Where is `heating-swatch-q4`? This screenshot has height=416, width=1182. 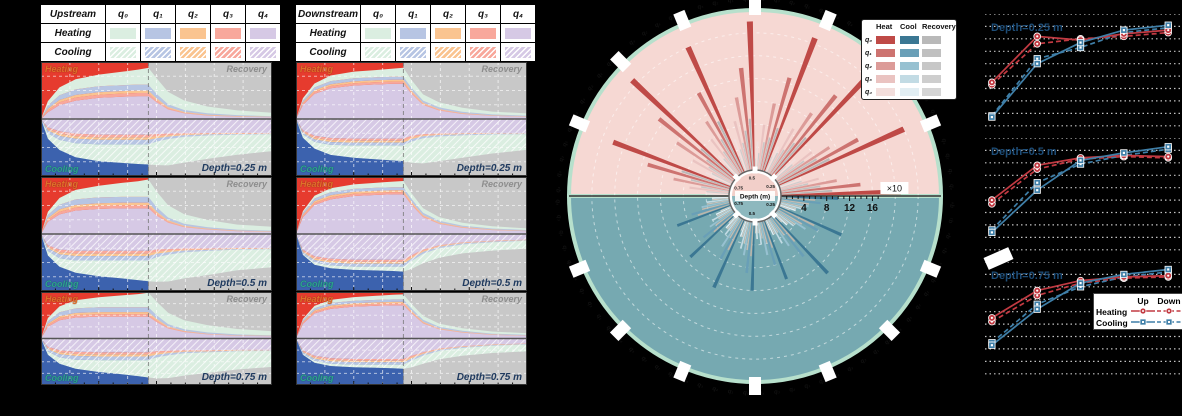
heating-swatch-q4 is located at coordinates (263, 33).